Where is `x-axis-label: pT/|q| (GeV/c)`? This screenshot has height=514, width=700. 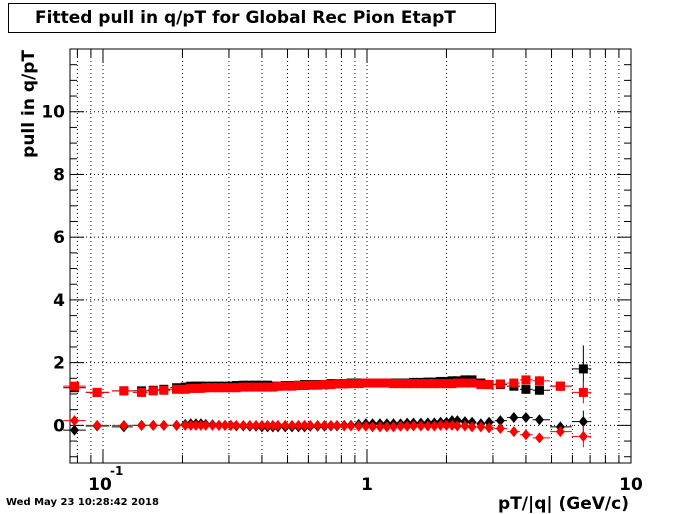 x-axis-label: pT/|q| (GeV/c) is located at coordinates (563, 504).